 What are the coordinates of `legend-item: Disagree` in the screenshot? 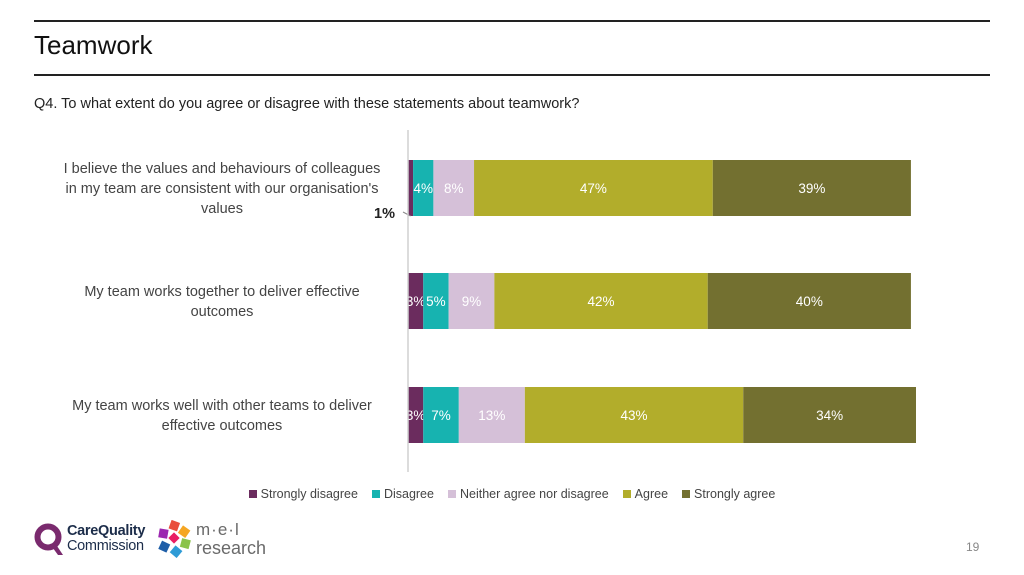 It's located at (402, 494).